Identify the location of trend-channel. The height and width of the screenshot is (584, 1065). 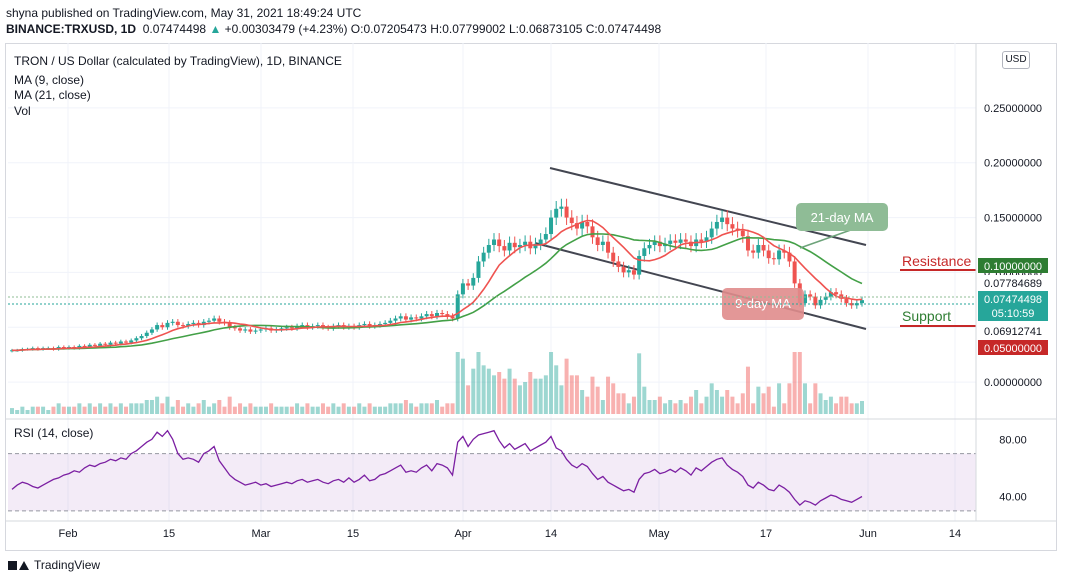
(700, 248).